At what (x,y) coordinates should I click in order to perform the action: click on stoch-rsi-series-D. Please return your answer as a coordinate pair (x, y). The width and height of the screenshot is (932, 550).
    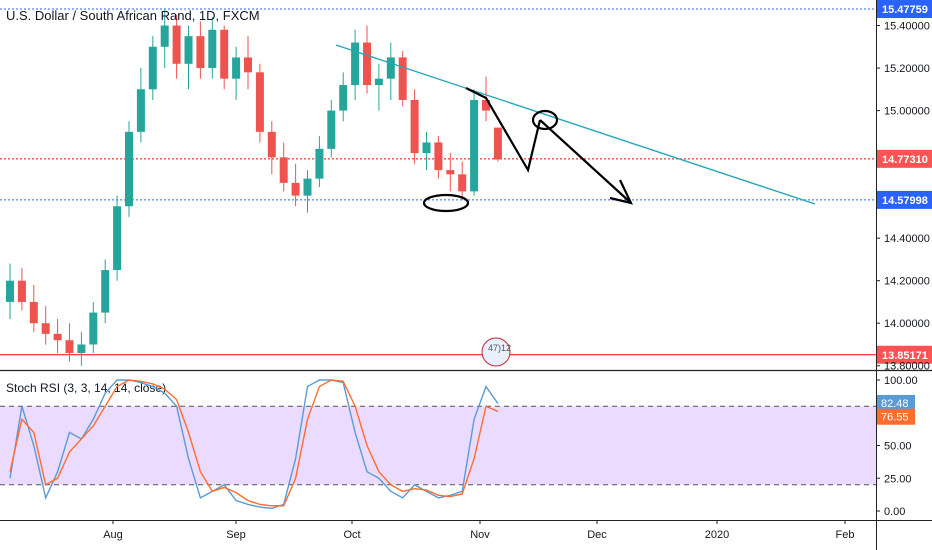
    Looking at the image, I should click on (254, 443).